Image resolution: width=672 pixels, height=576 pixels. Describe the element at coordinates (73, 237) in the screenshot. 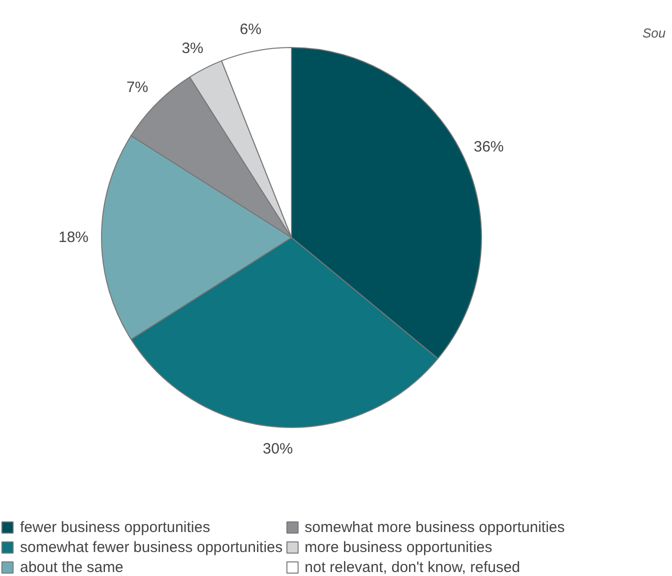

I see `data-label: 18%` at that location.